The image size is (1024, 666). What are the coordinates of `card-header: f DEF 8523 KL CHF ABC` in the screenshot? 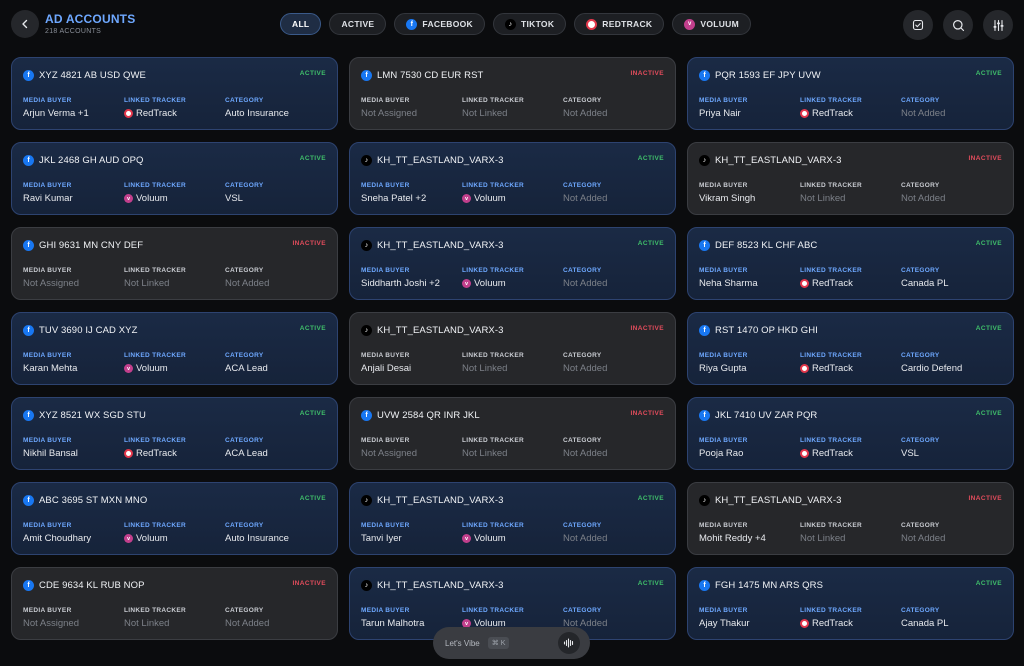 It's located at (850, 245).